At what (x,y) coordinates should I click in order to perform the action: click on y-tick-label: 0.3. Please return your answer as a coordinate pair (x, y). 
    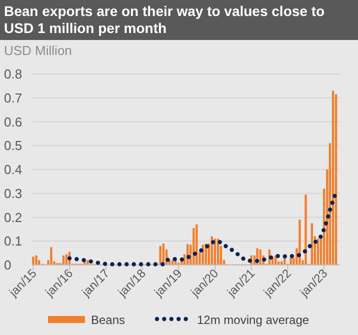
    Looking at the image, I should click on (13, 193).